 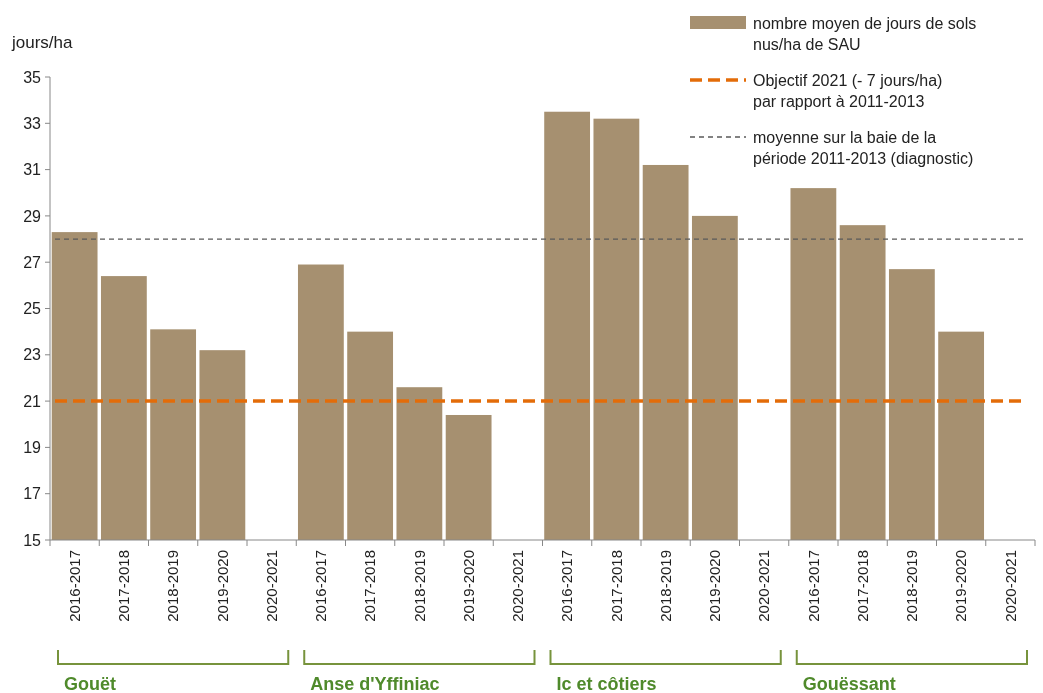 What do you see at coordinates (42, 42) in the screenshot?
I see `y-axis-title: jours/ha` at bounding box center [42, 42].